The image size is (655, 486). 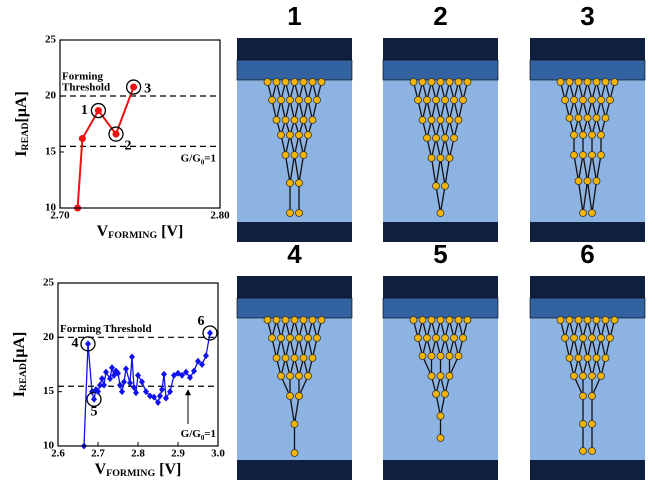 I want to click on y-axis-label-rest: [μA], so click(x=21, y=106).